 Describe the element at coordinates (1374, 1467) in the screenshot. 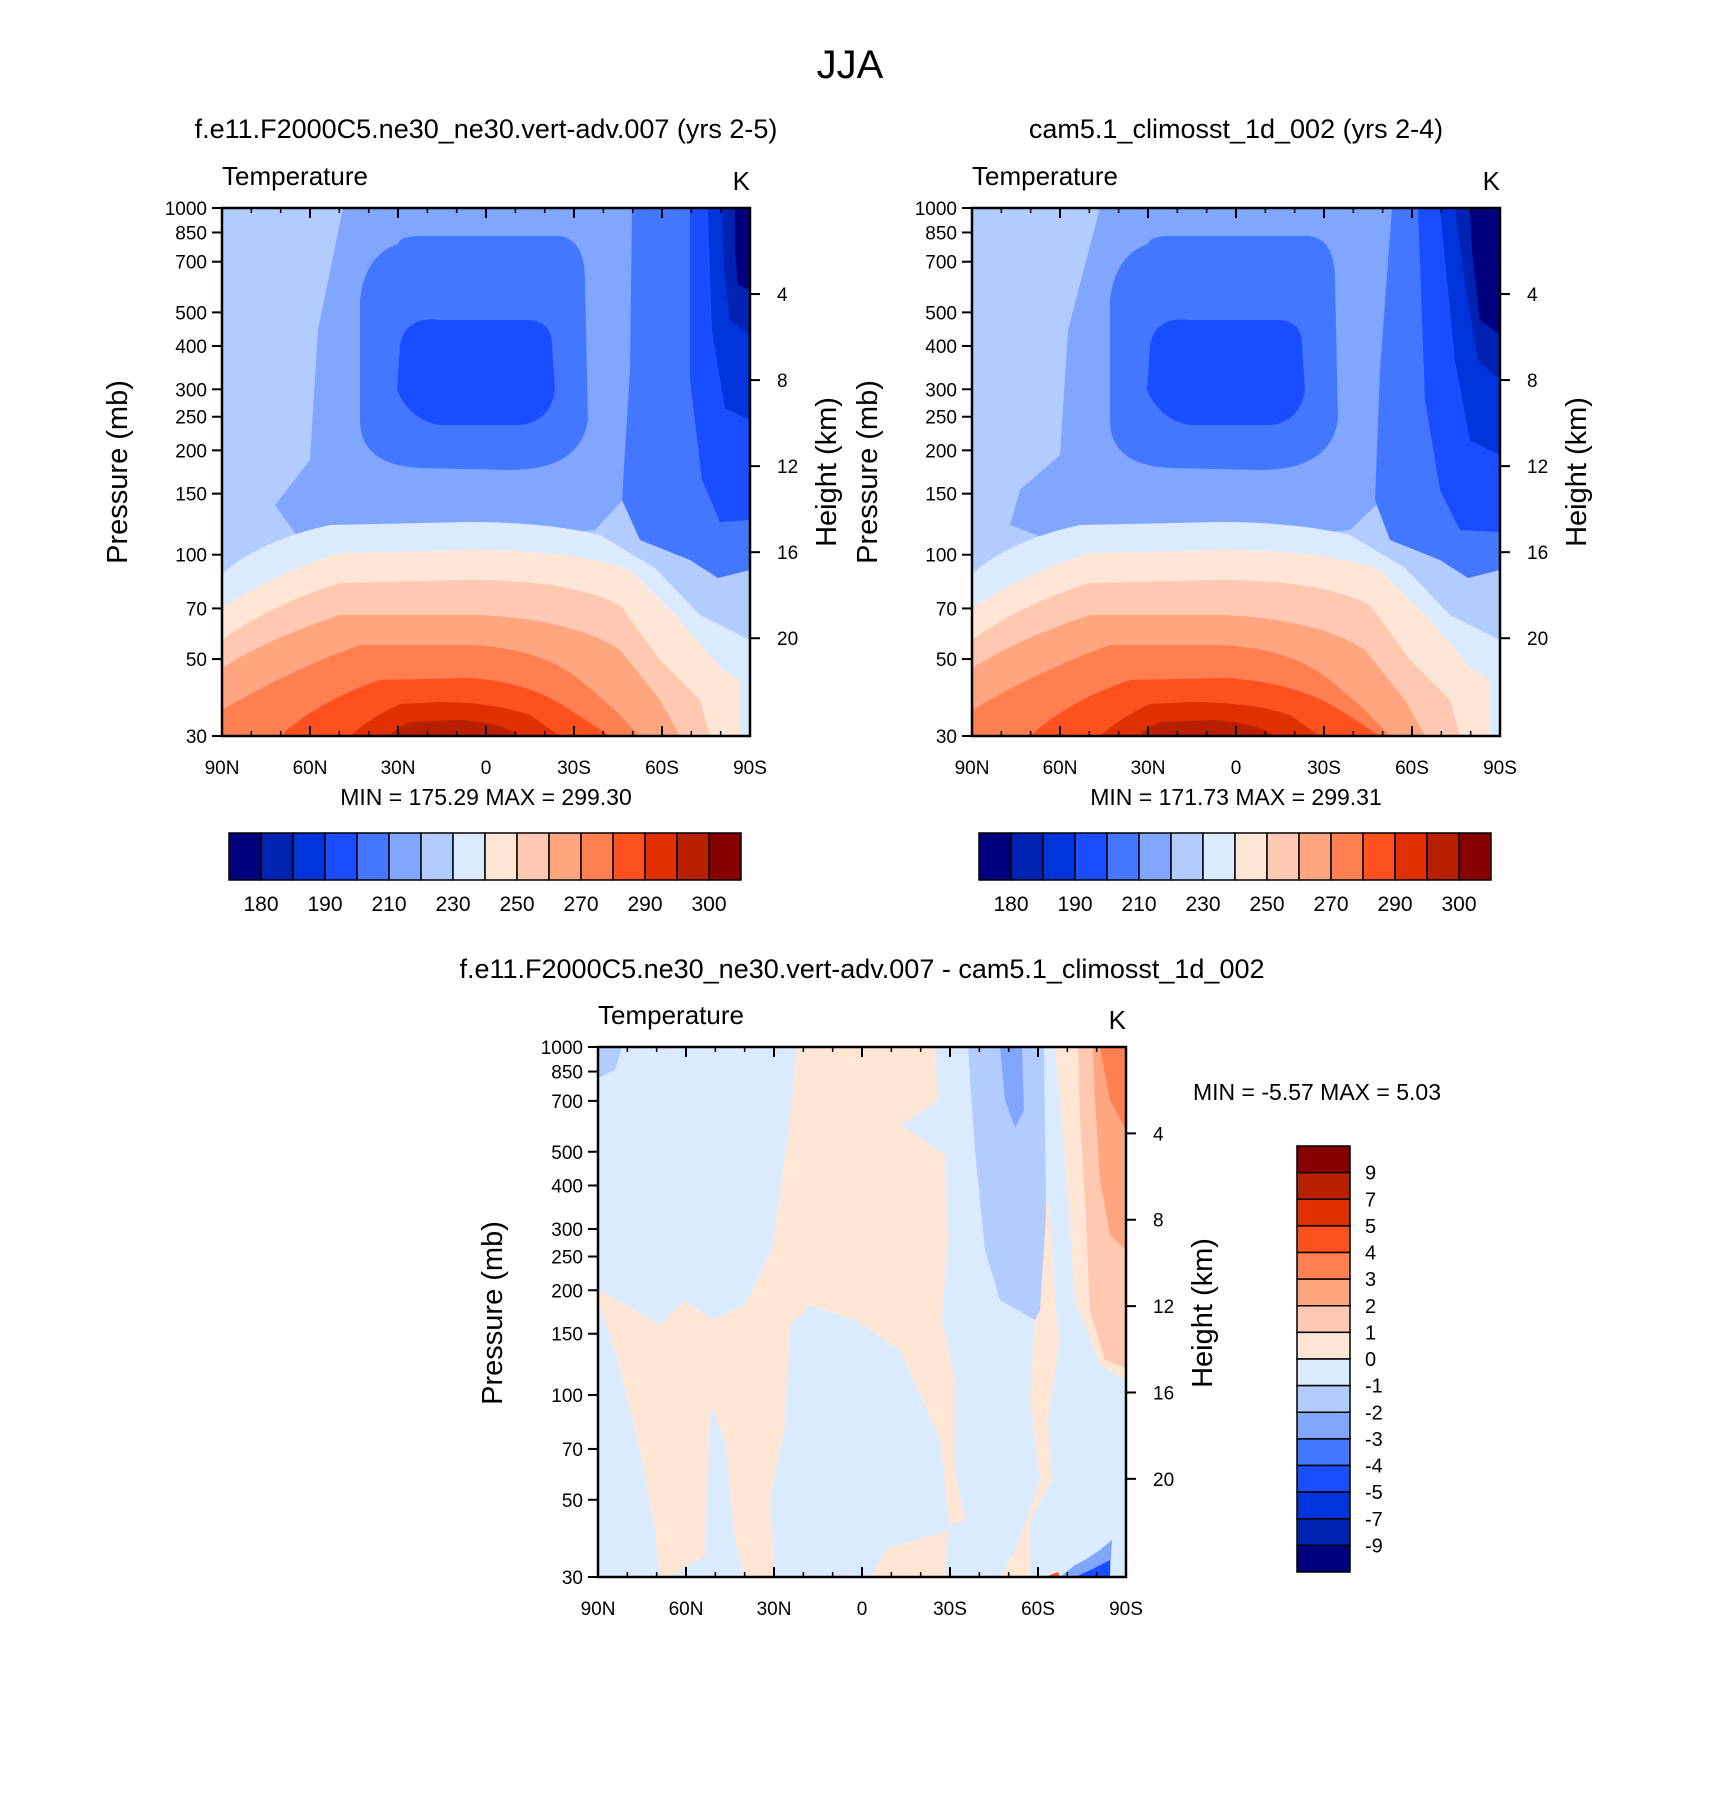

I see `colorbar-label: -4` at that location.